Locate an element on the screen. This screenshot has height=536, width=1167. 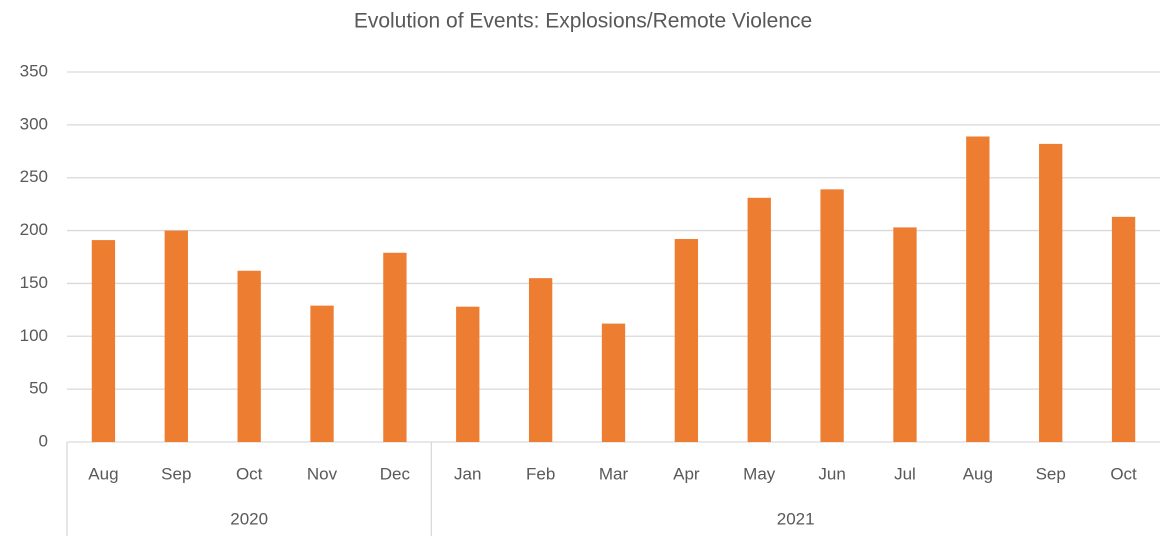
y-tick-label: 150 is located at coordinates (34, 282).